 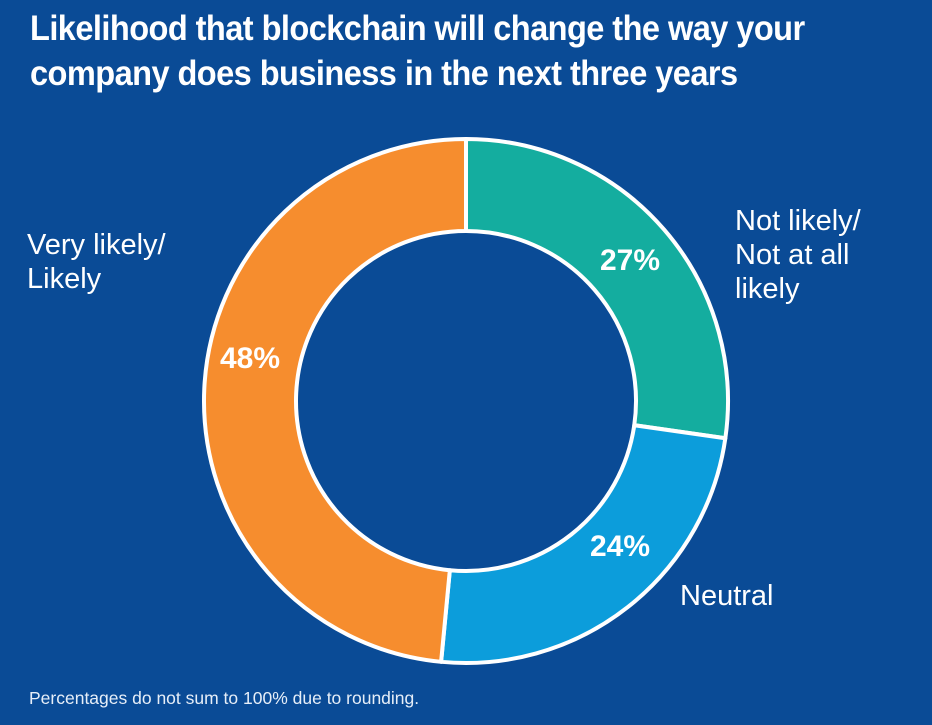 I want to click on value-label-1: 27%, so click(x=630, y=260).